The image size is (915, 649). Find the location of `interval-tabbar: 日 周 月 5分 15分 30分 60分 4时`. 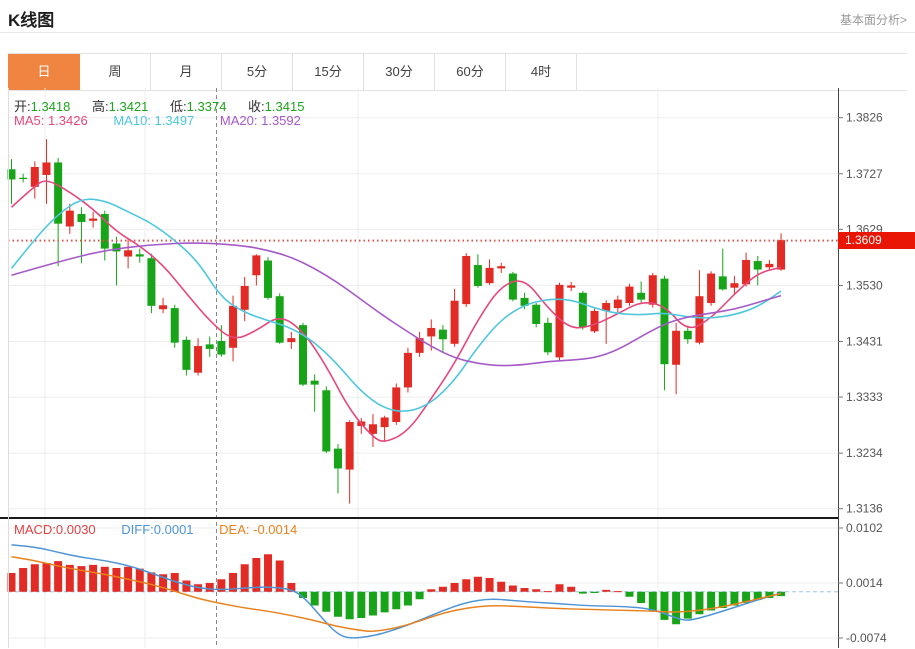

interval-tabbar: 日 周 月 5分 15分 30分 60分 4时 is located at coordinates (457, 72).